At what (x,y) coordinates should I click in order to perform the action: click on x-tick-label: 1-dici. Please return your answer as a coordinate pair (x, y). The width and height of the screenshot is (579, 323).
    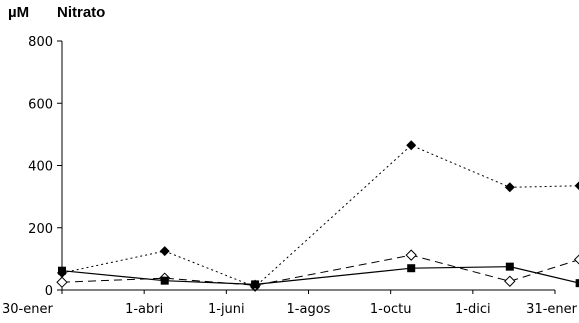
    Looking at the image, I should click on (473, 309).